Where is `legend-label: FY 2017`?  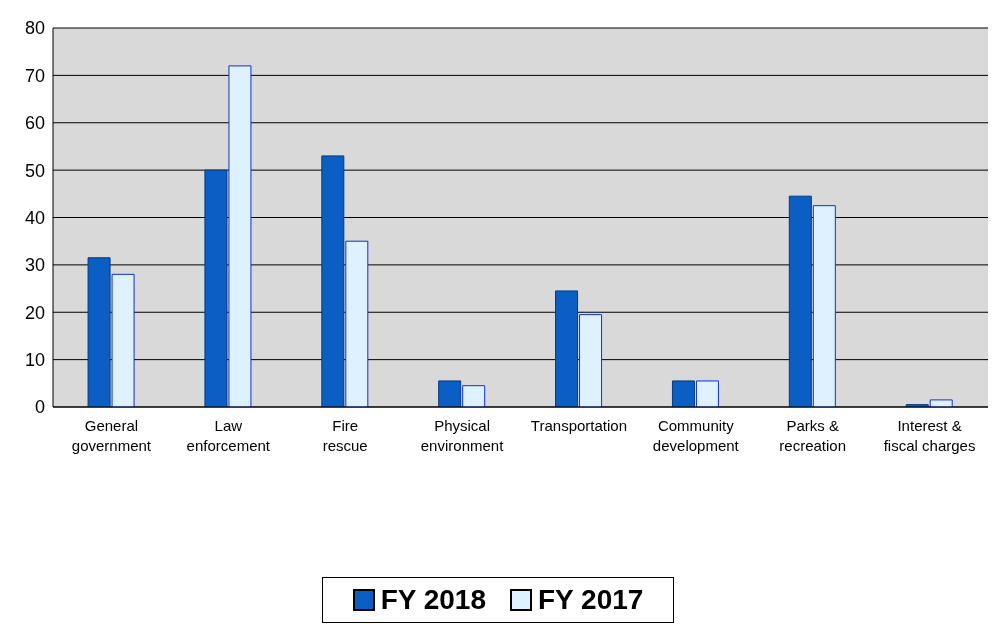
legend-label: FY 2017 is located at coordinates (590, 600).